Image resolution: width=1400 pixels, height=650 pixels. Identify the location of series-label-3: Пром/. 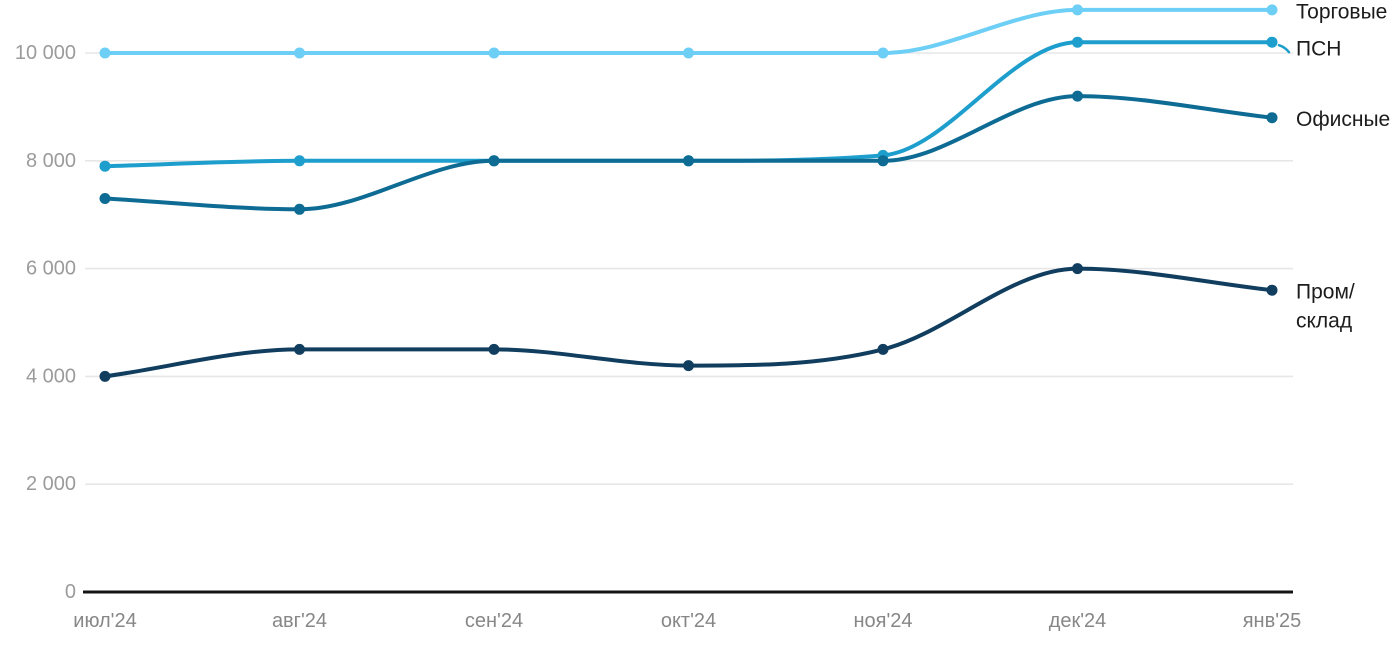
(1325, 292).